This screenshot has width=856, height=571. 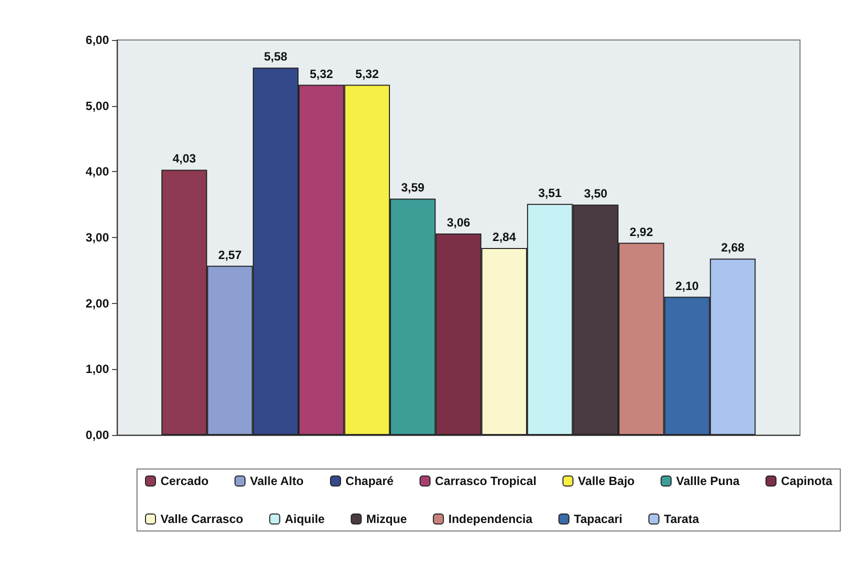 What do you see at coordinates (596, 193) in the screenshot?
I see `data-label: 3,50` at bounding box center [596, 193].